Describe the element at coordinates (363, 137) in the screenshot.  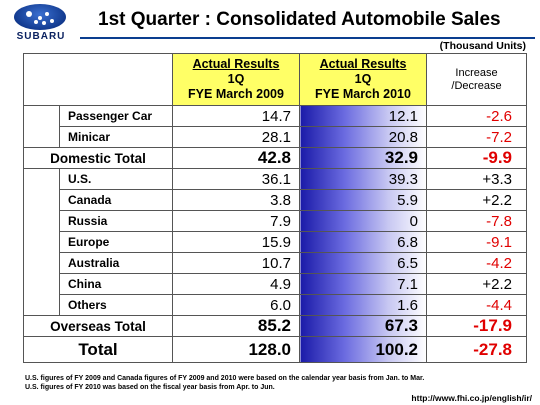
I see `value-fy2010: 20.8` at that location.